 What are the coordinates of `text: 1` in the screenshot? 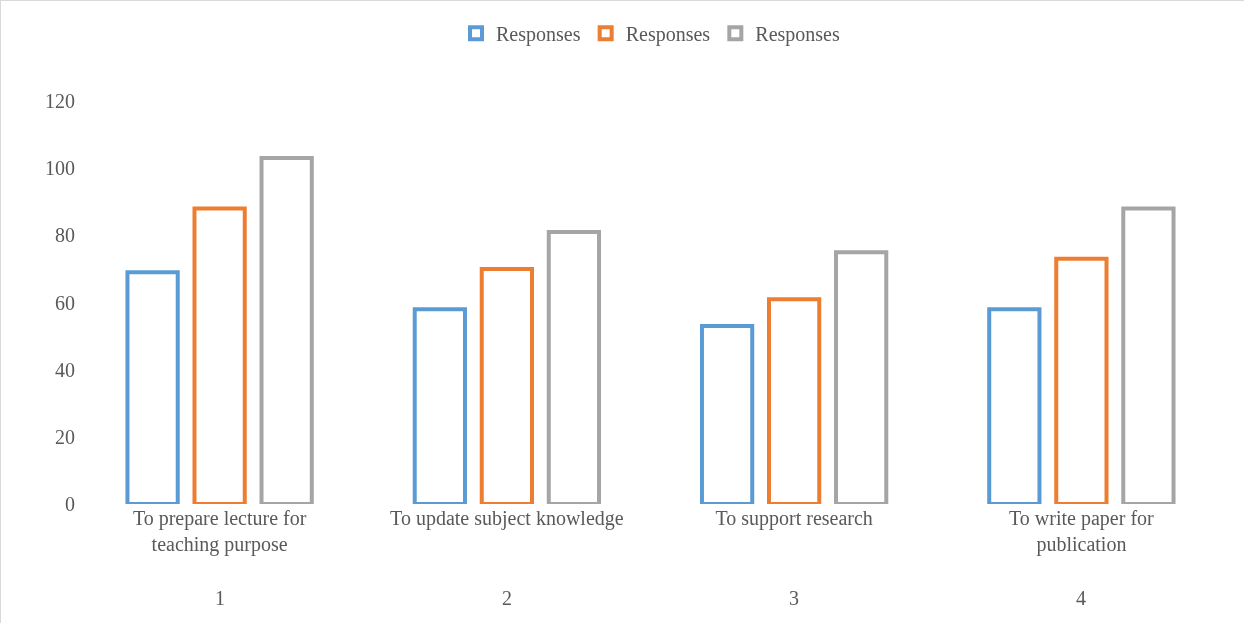 It's located at (220, 598).